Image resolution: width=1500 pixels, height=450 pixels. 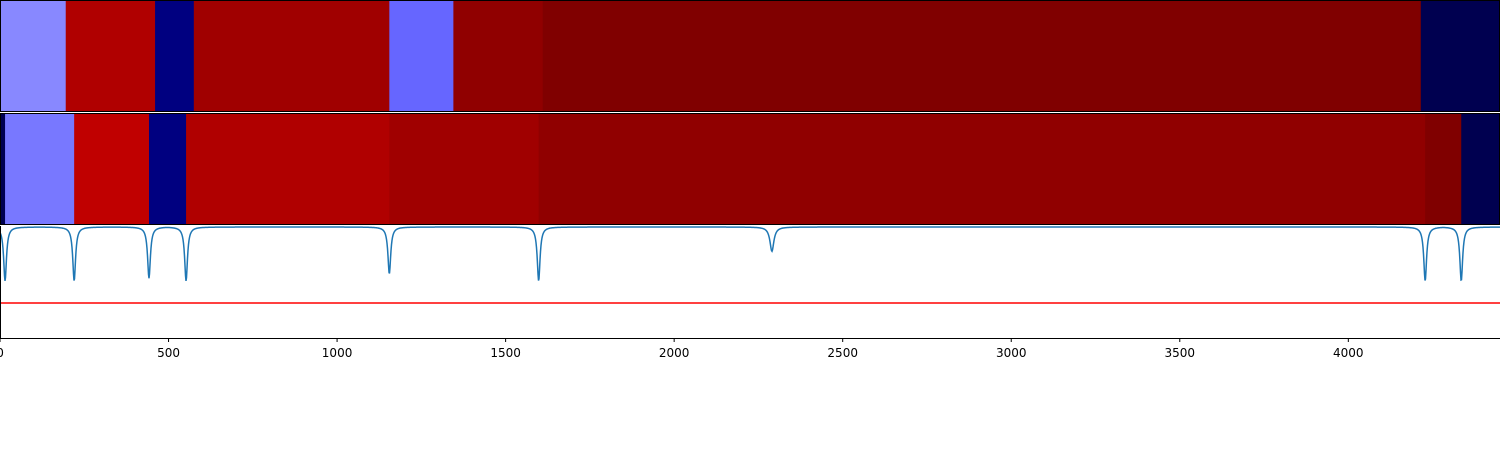 What do you see at coordinates (1180, 353) in the screenshot?
I see `x-tick-label: 3500` at bounding box center [1180, 353].